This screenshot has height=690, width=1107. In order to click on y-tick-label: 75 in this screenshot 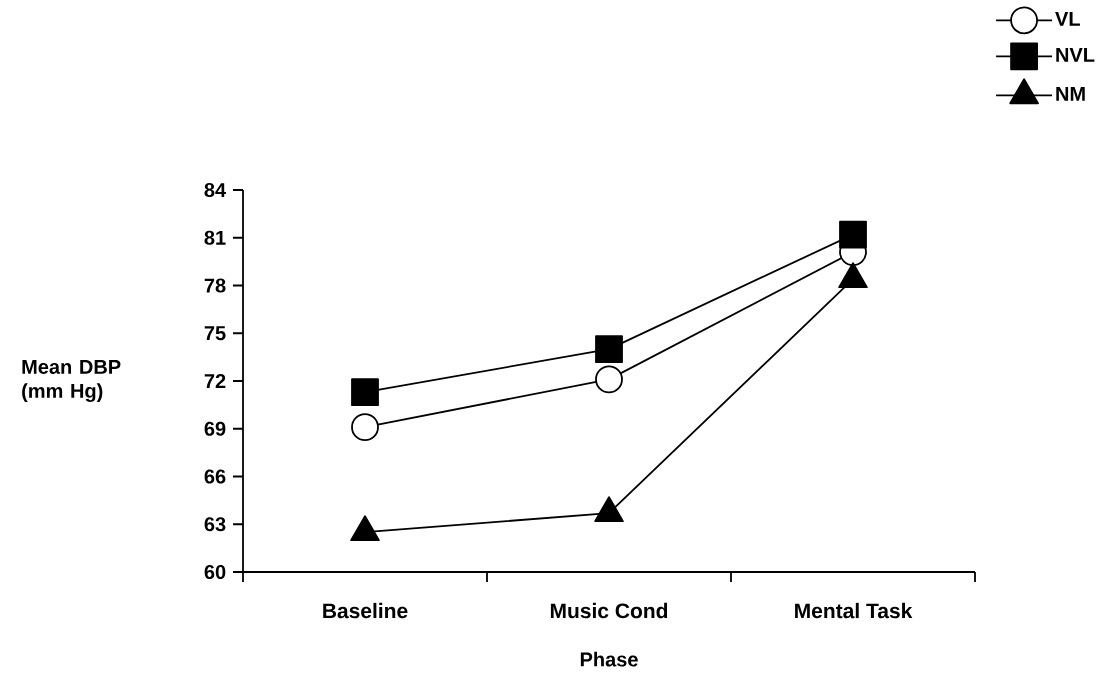, I will do `click(215, 333)`.